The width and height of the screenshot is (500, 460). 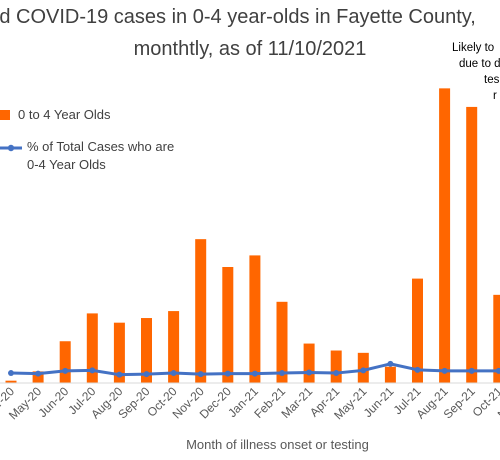 What do you see at coordinates (53, 402) in the screenshot?
I see `x-tick-label-Jun-20: Jun-20` at bounding box center [53, 402].